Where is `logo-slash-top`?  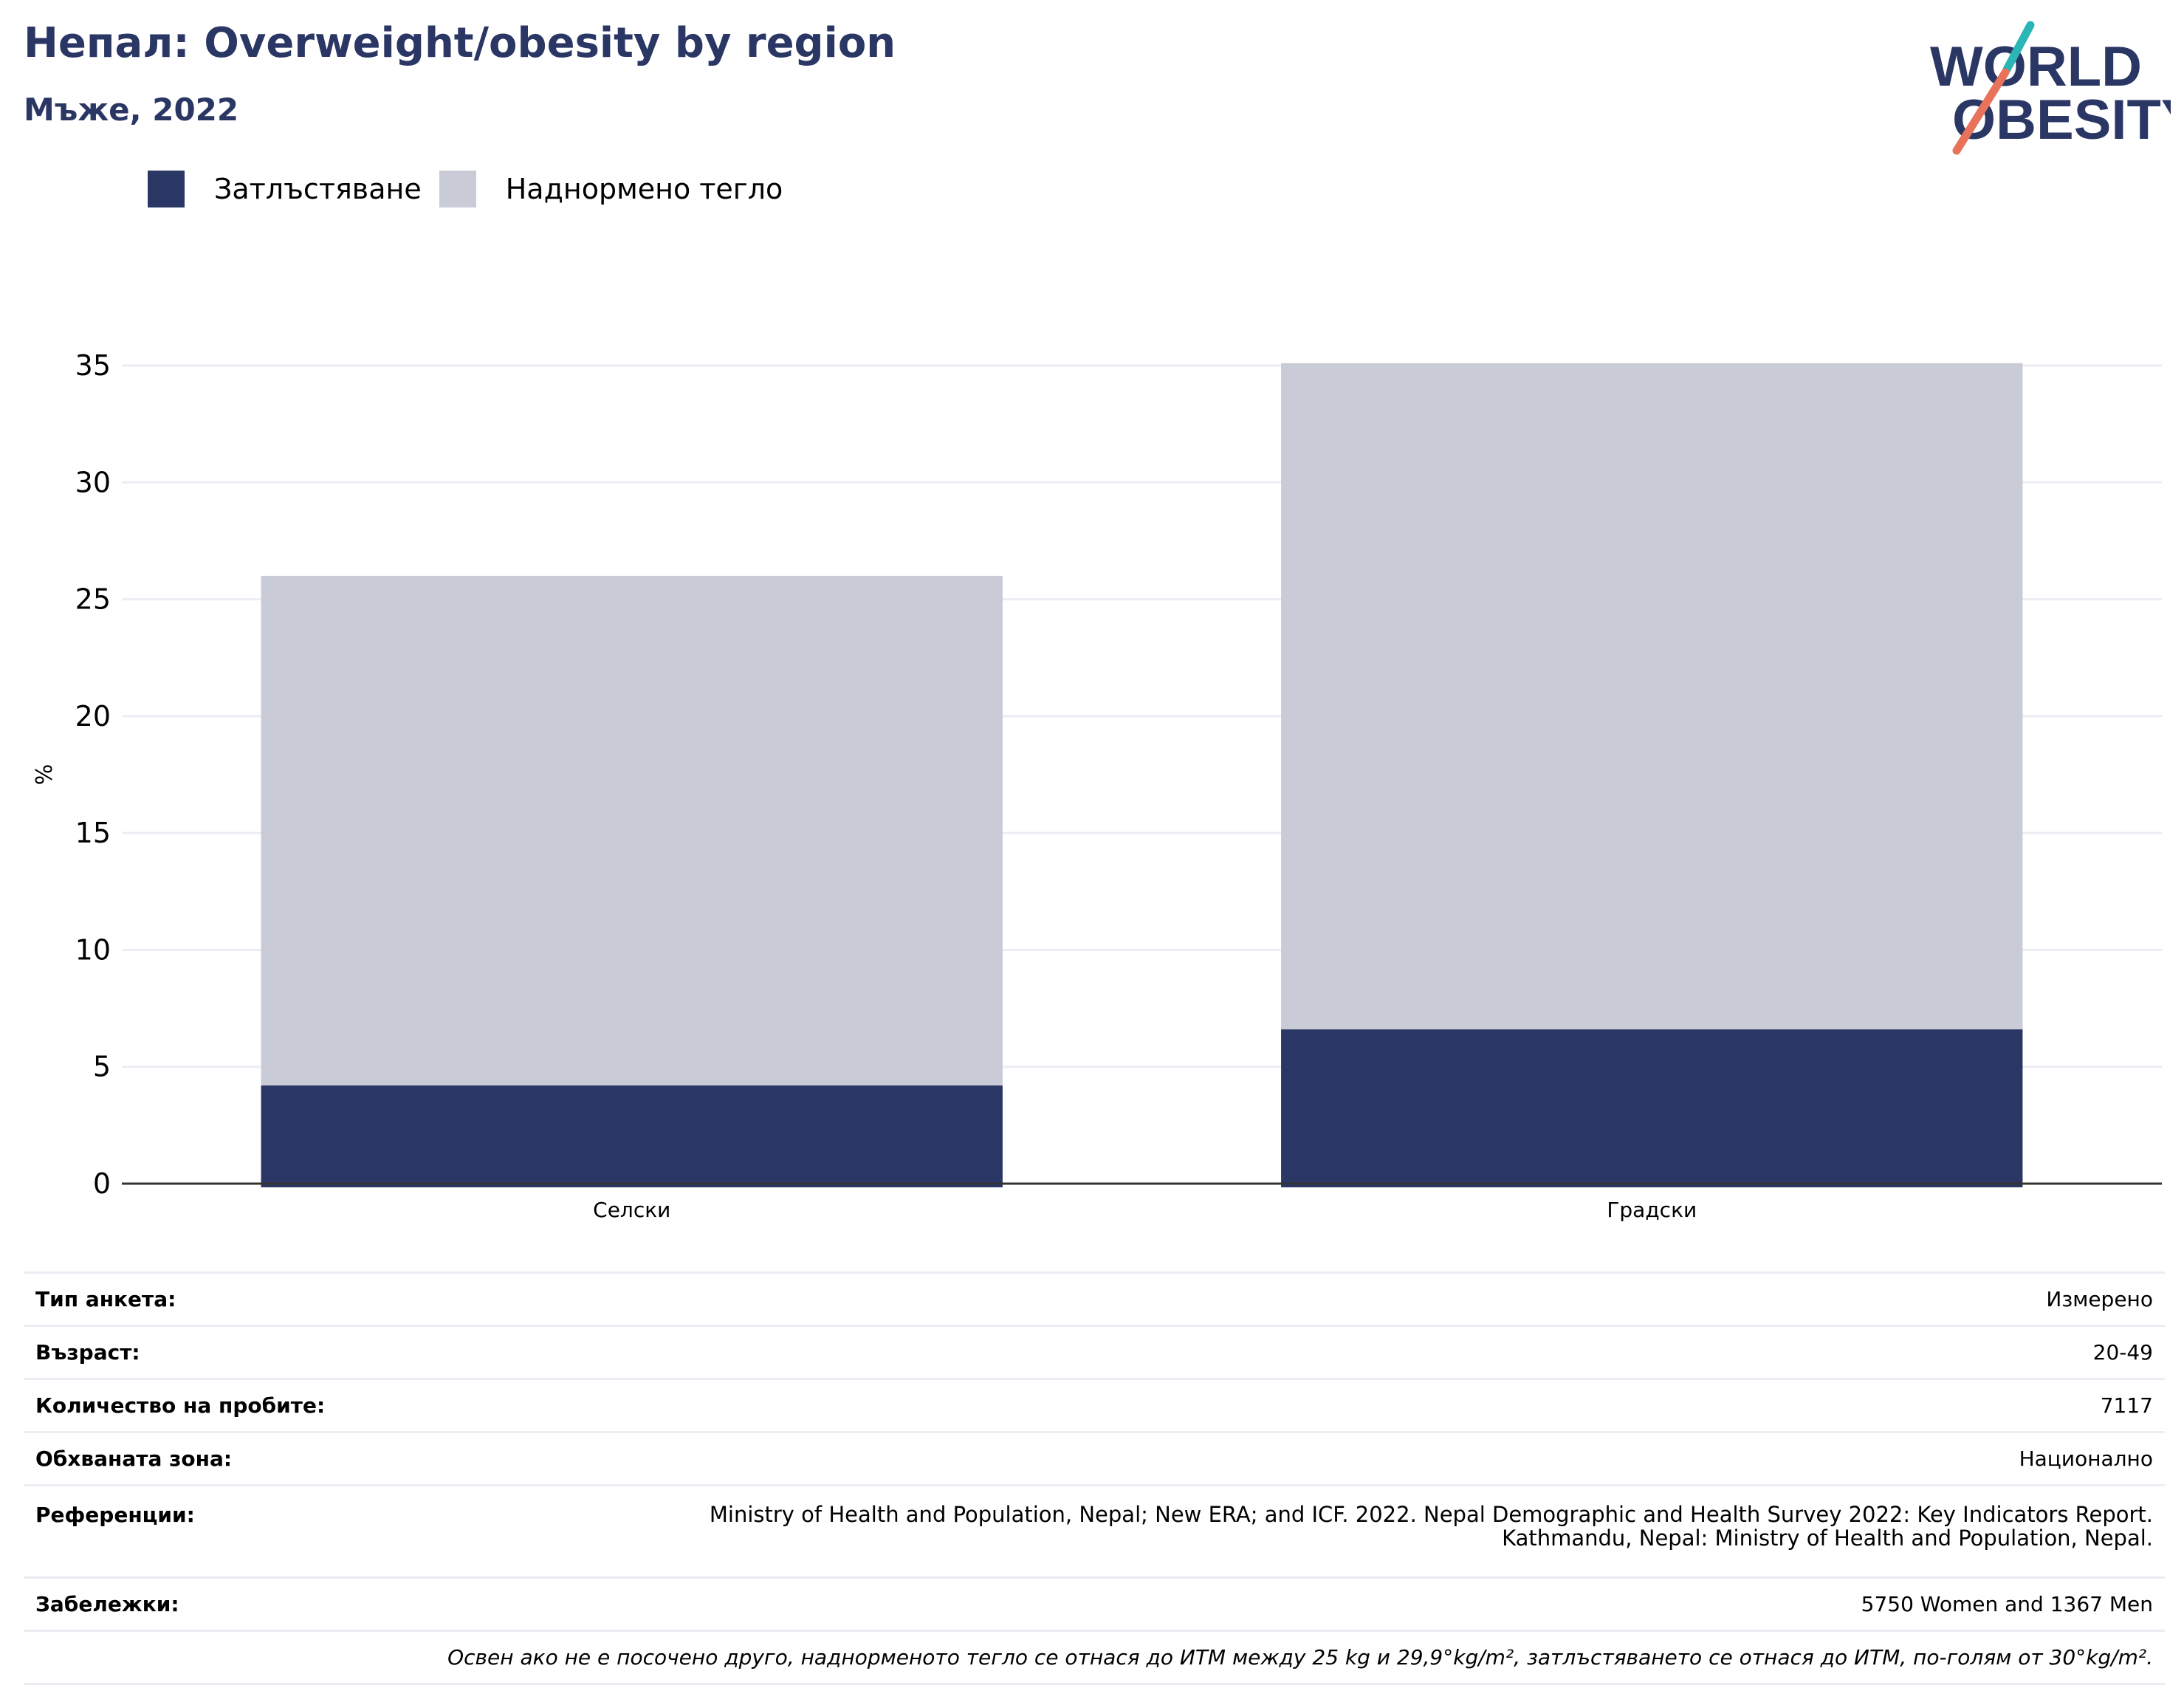 logo-slash-top is located at coordinates (2018, 47).